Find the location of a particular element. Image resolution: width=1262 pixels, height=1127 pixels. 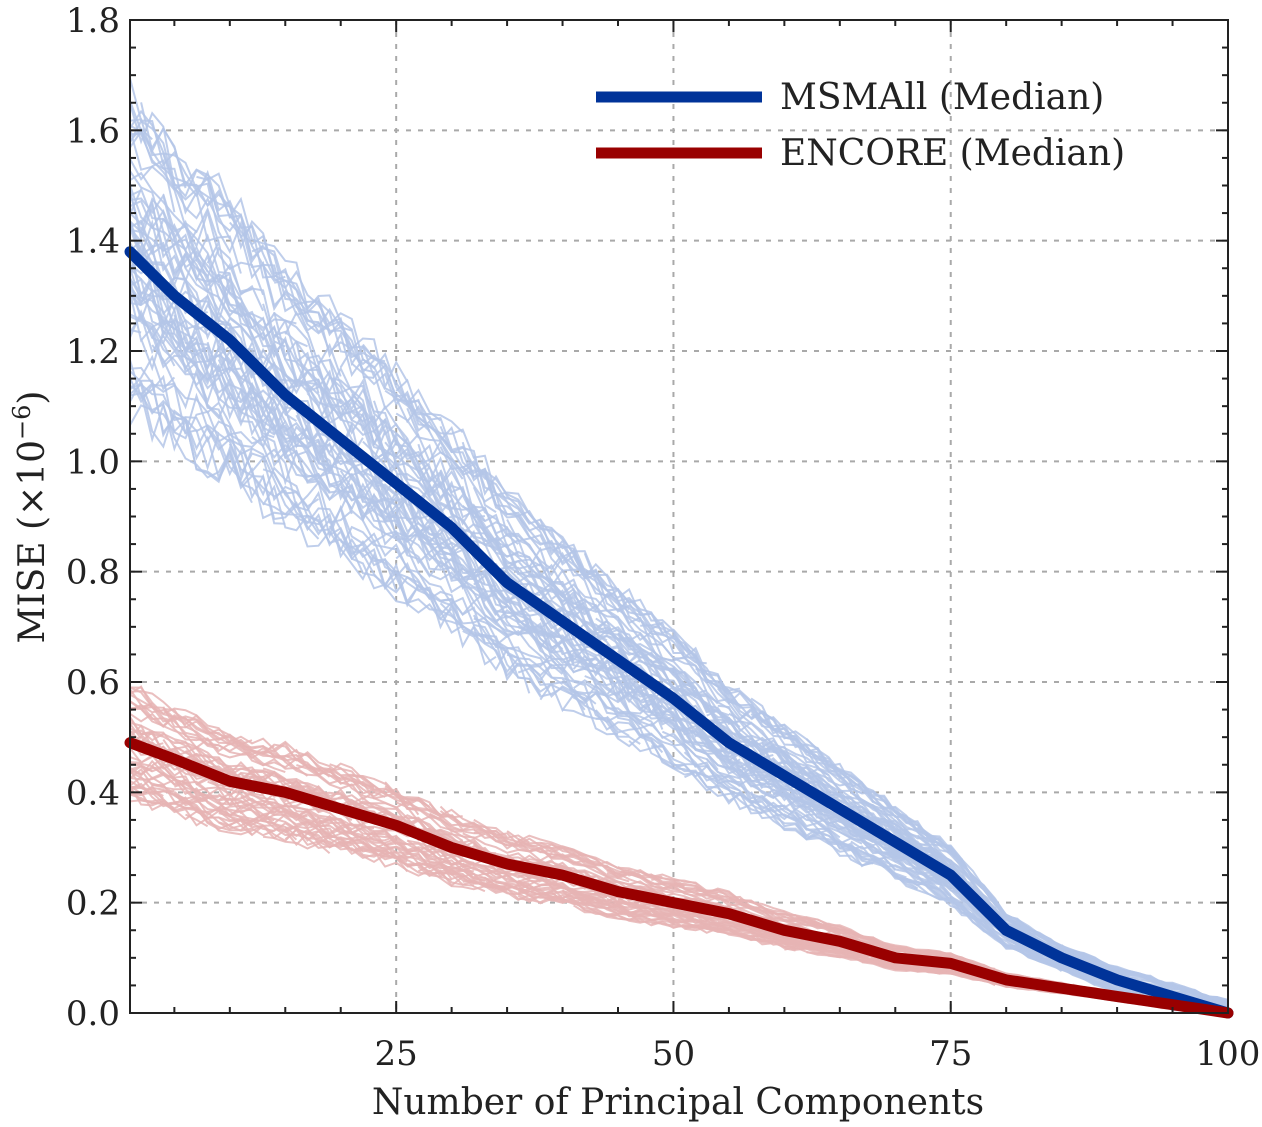

y-tick-label-5: 1.0 is located at coordinates (93, 462).